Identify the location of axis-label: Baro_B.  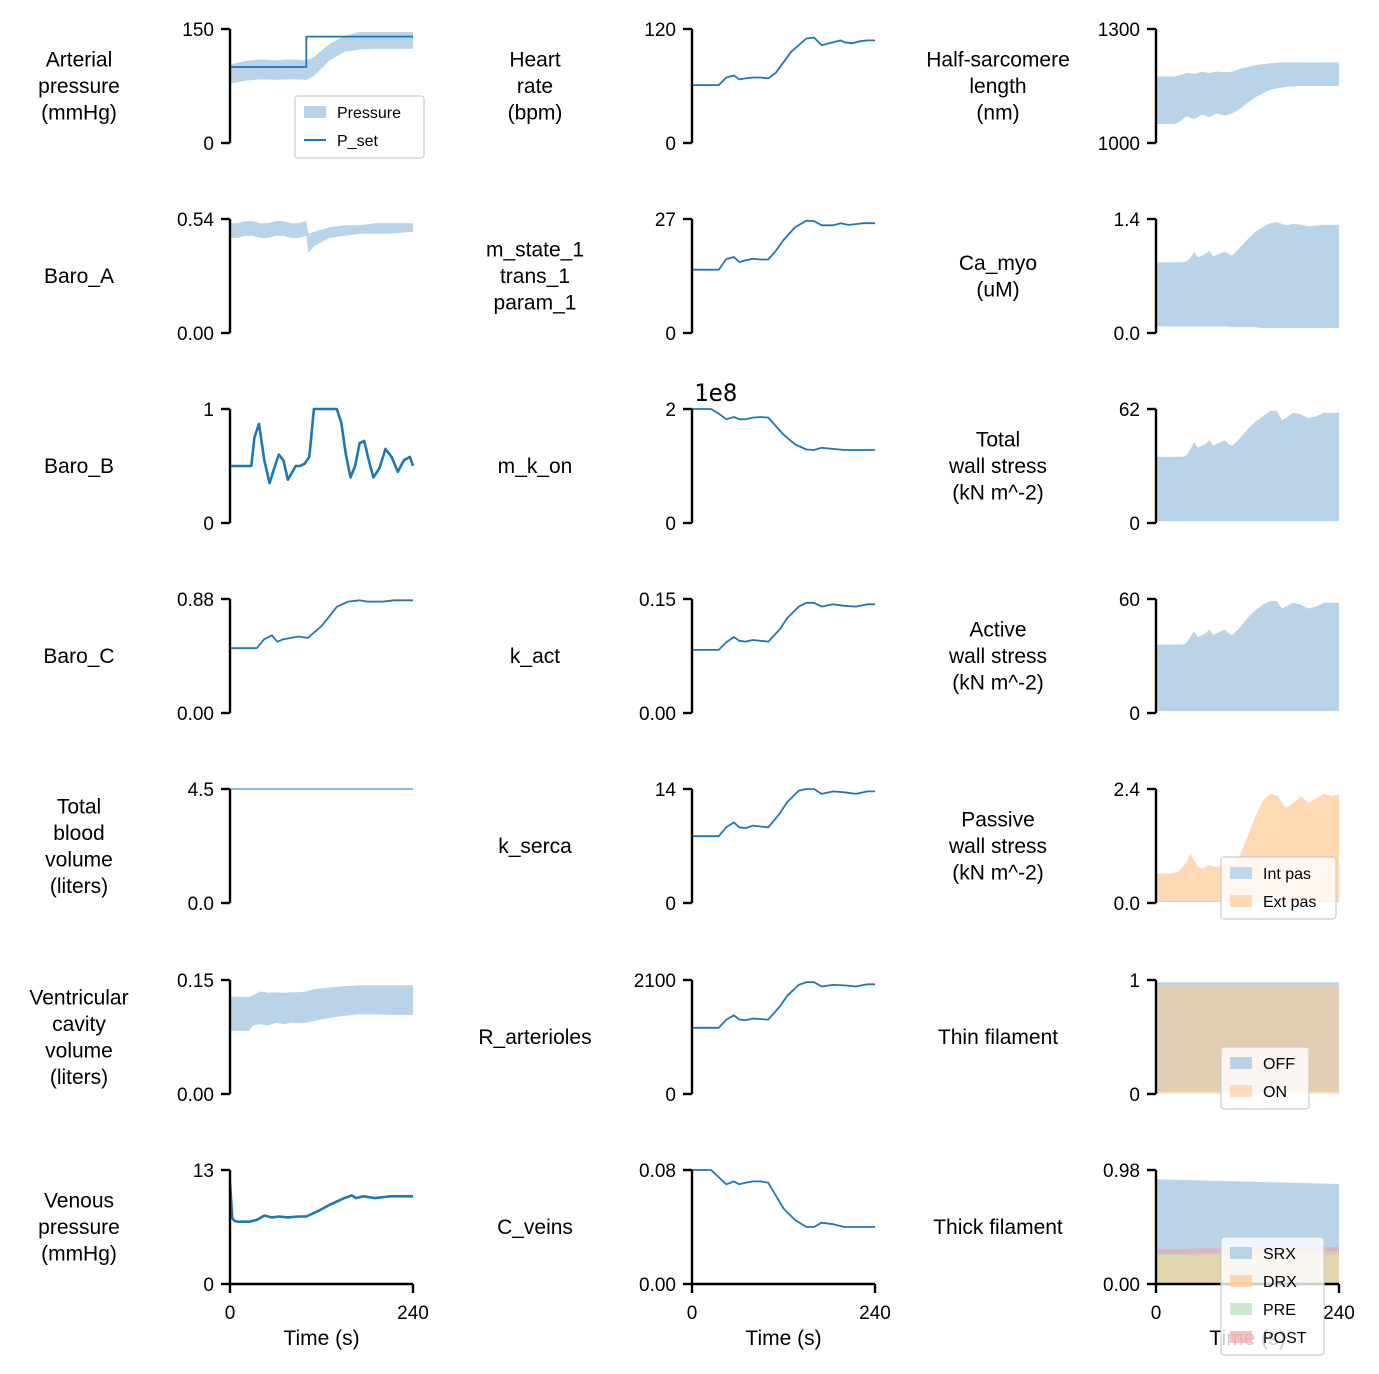
(79, 466).